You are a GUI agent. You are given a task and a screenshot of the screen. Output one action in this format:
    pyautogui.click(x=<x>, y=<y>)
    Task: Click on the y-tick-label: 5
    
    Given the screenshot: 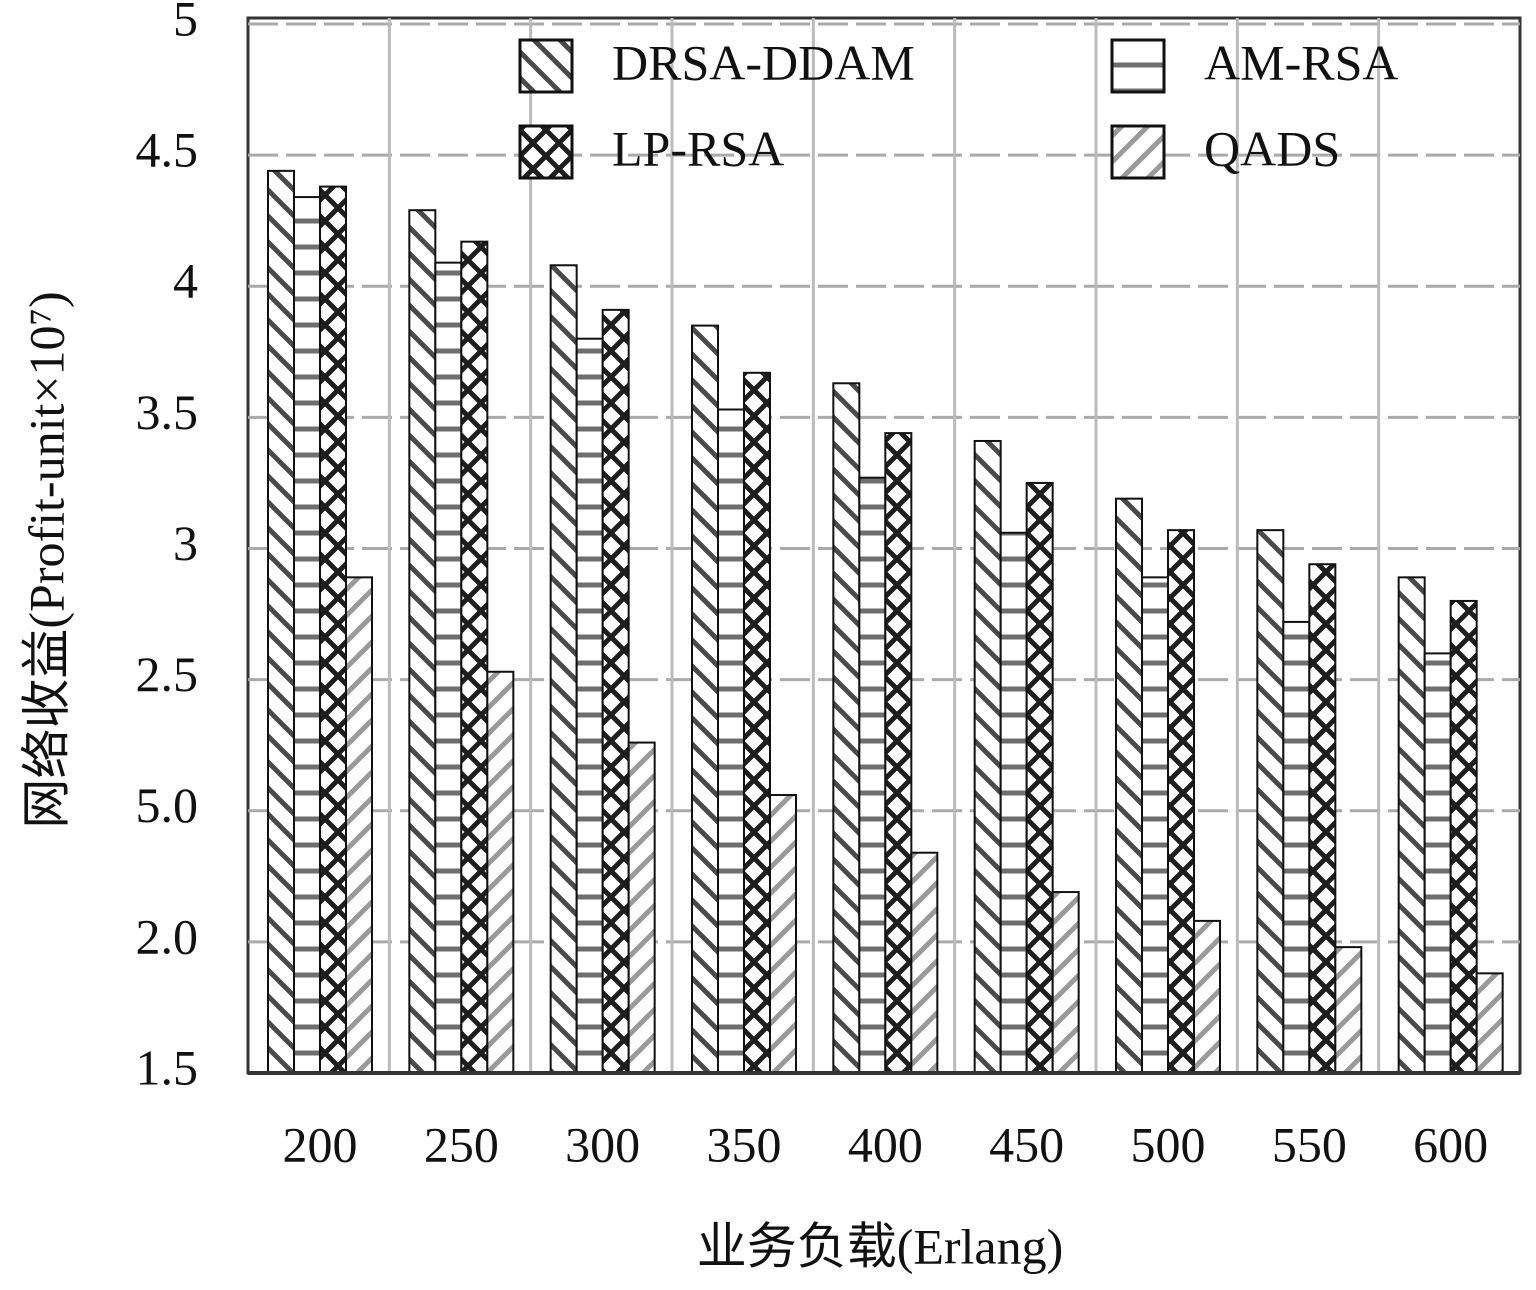 What is the action you would take?
    pyautogui.click(x=185, y=23)
    